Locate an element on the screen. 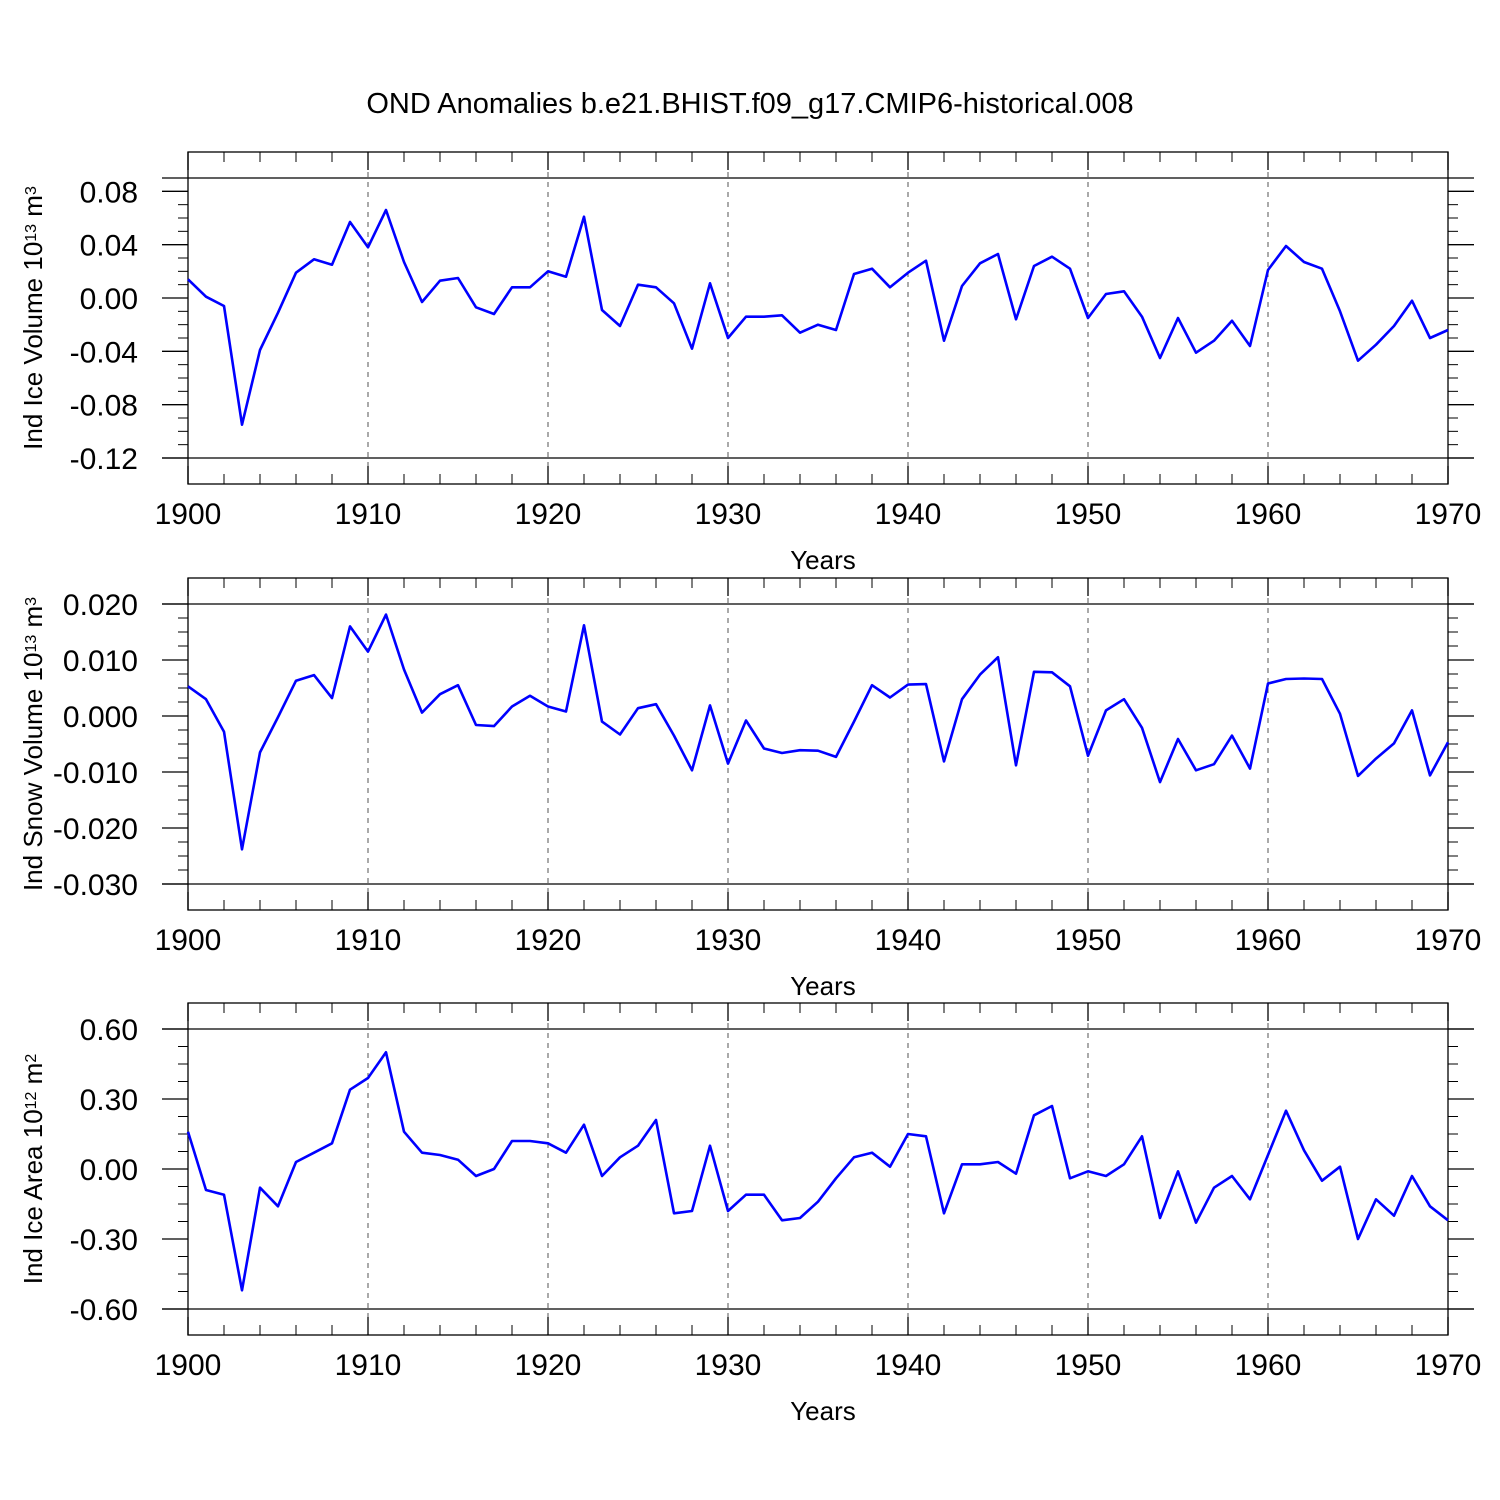 This screenshot has height=1500, width=1500. y-axis-title: Ind Ice Volume 1013 m3 is located at coordinates (33, 318).